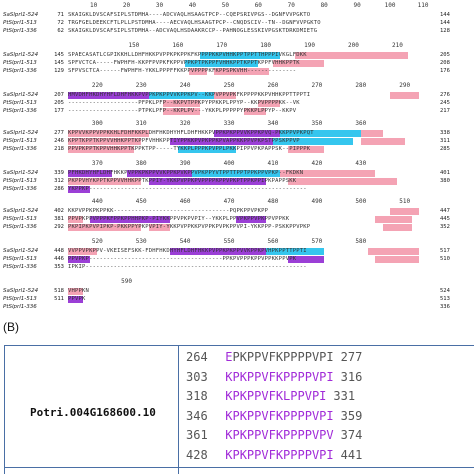 This screenshot has height=474, width=474. What do you see at coordinates (77, 299) in the screenshot?
I see `sequence-text: PPVPK` at bounding box center [77, 299].